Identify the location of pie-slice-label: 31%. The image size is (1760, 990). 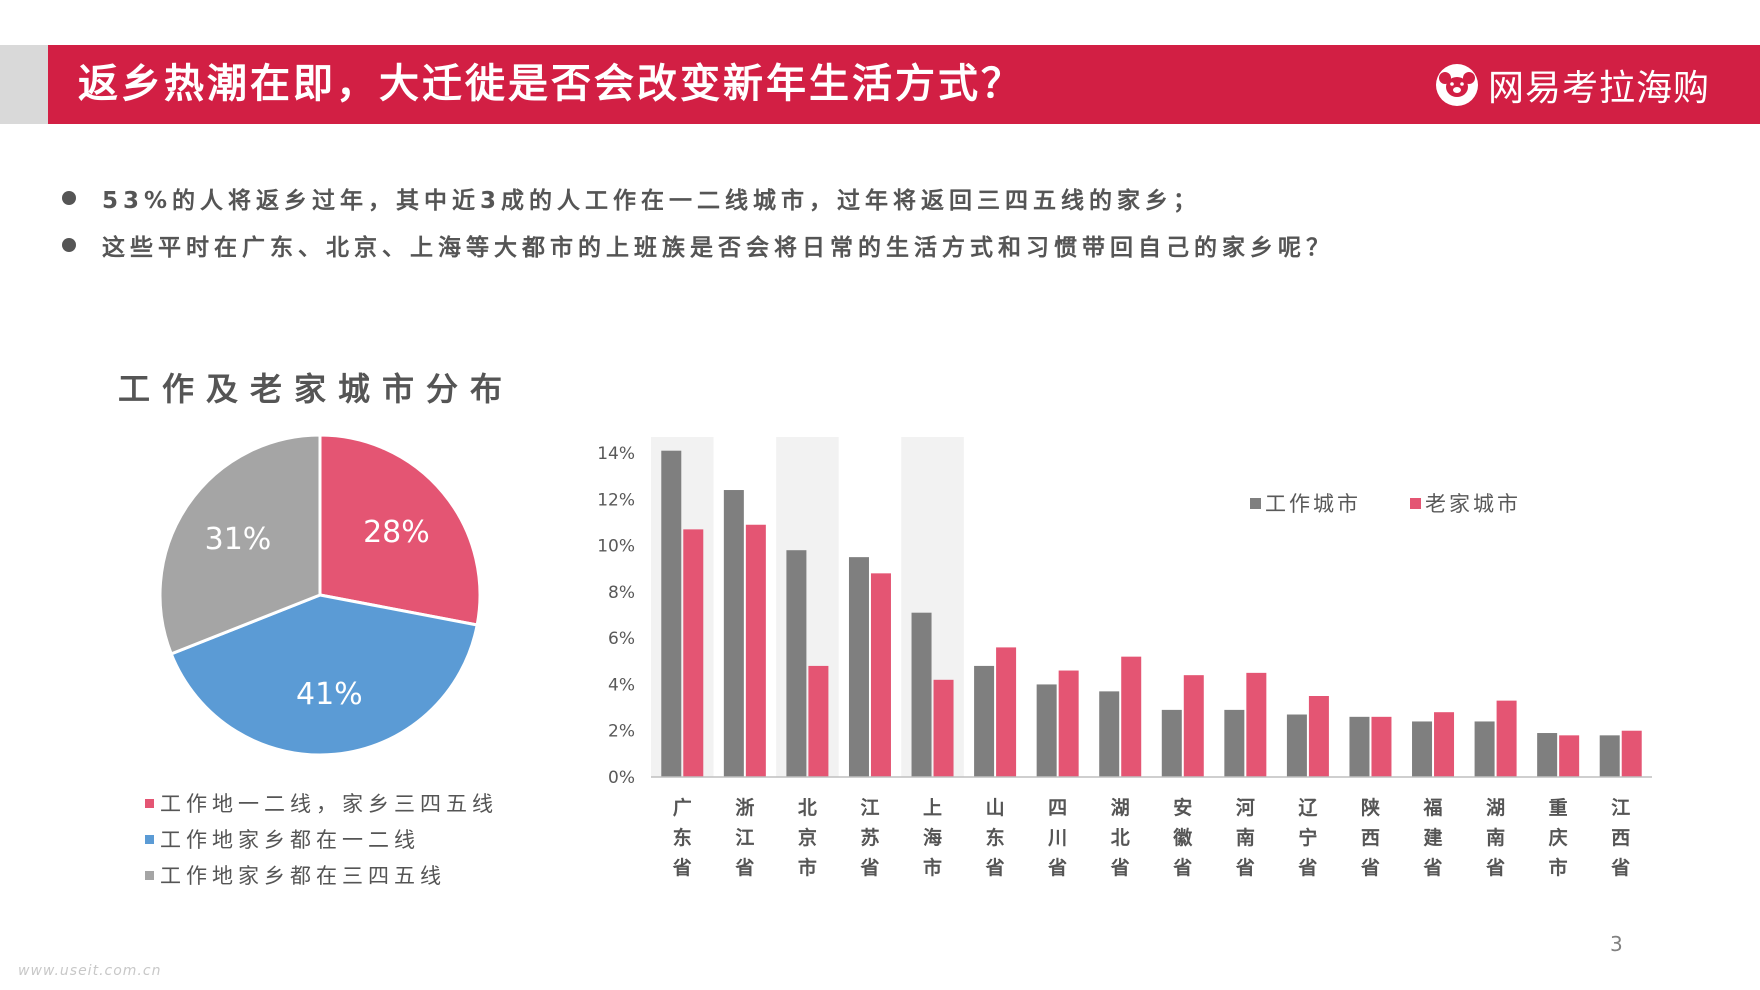
(238, 539).